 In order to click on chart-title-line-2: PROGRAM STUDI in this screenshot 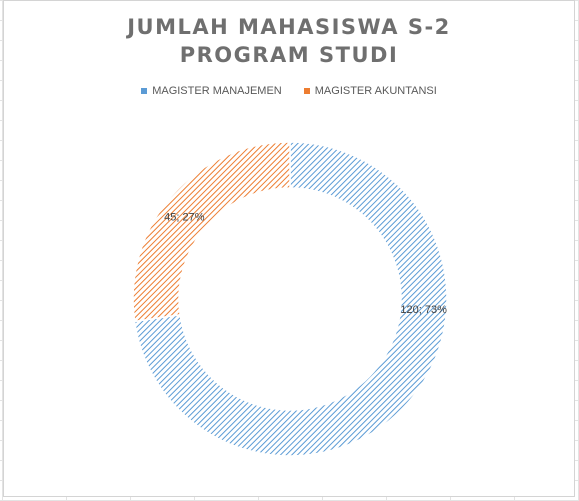, I will do `click(289, 55)`.